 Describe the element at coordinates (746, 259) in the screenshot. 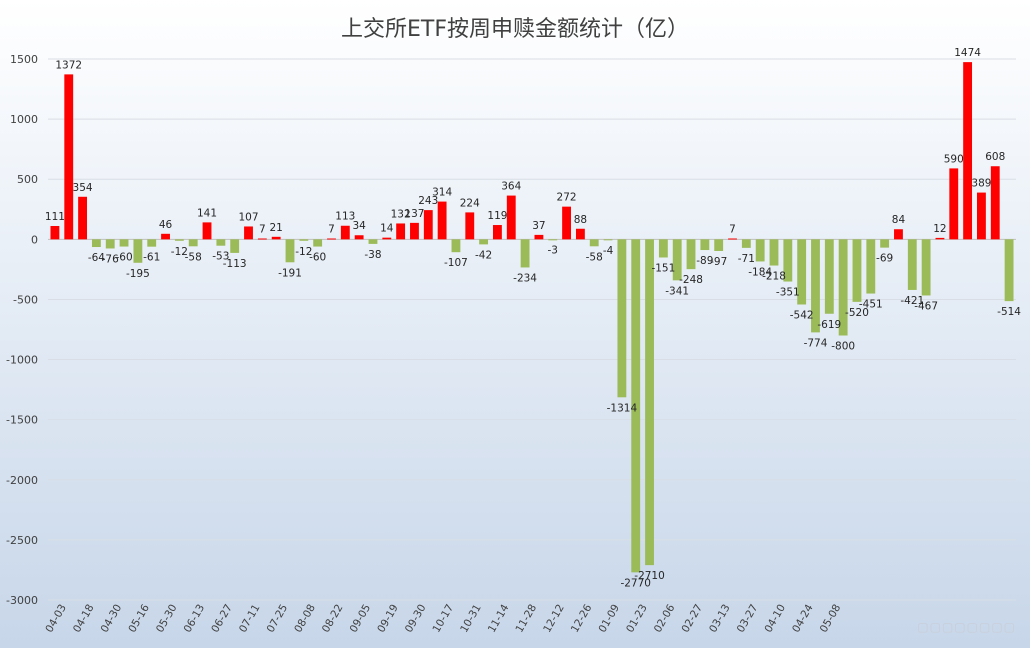

I see `data-label: -71` at that location.